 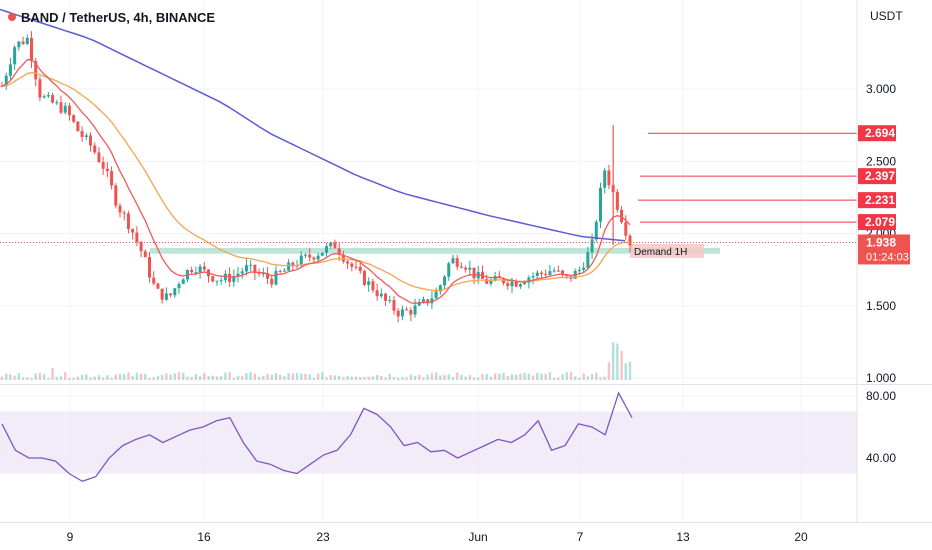 I want to click on rsi-axis-ticks: 40.00 80.00, so click(x=881, y=427).